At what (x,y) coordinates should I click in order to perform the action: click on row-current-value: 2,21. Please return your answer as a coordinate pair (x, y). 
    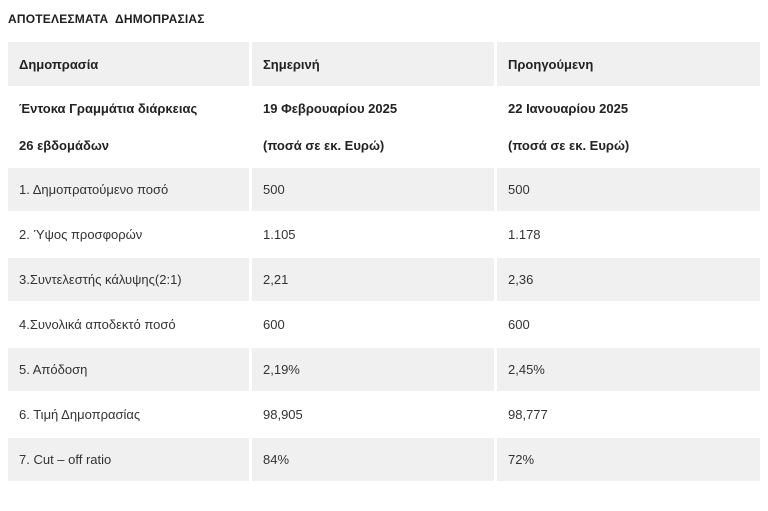
    Looking at the image, I should click on (374, 280).